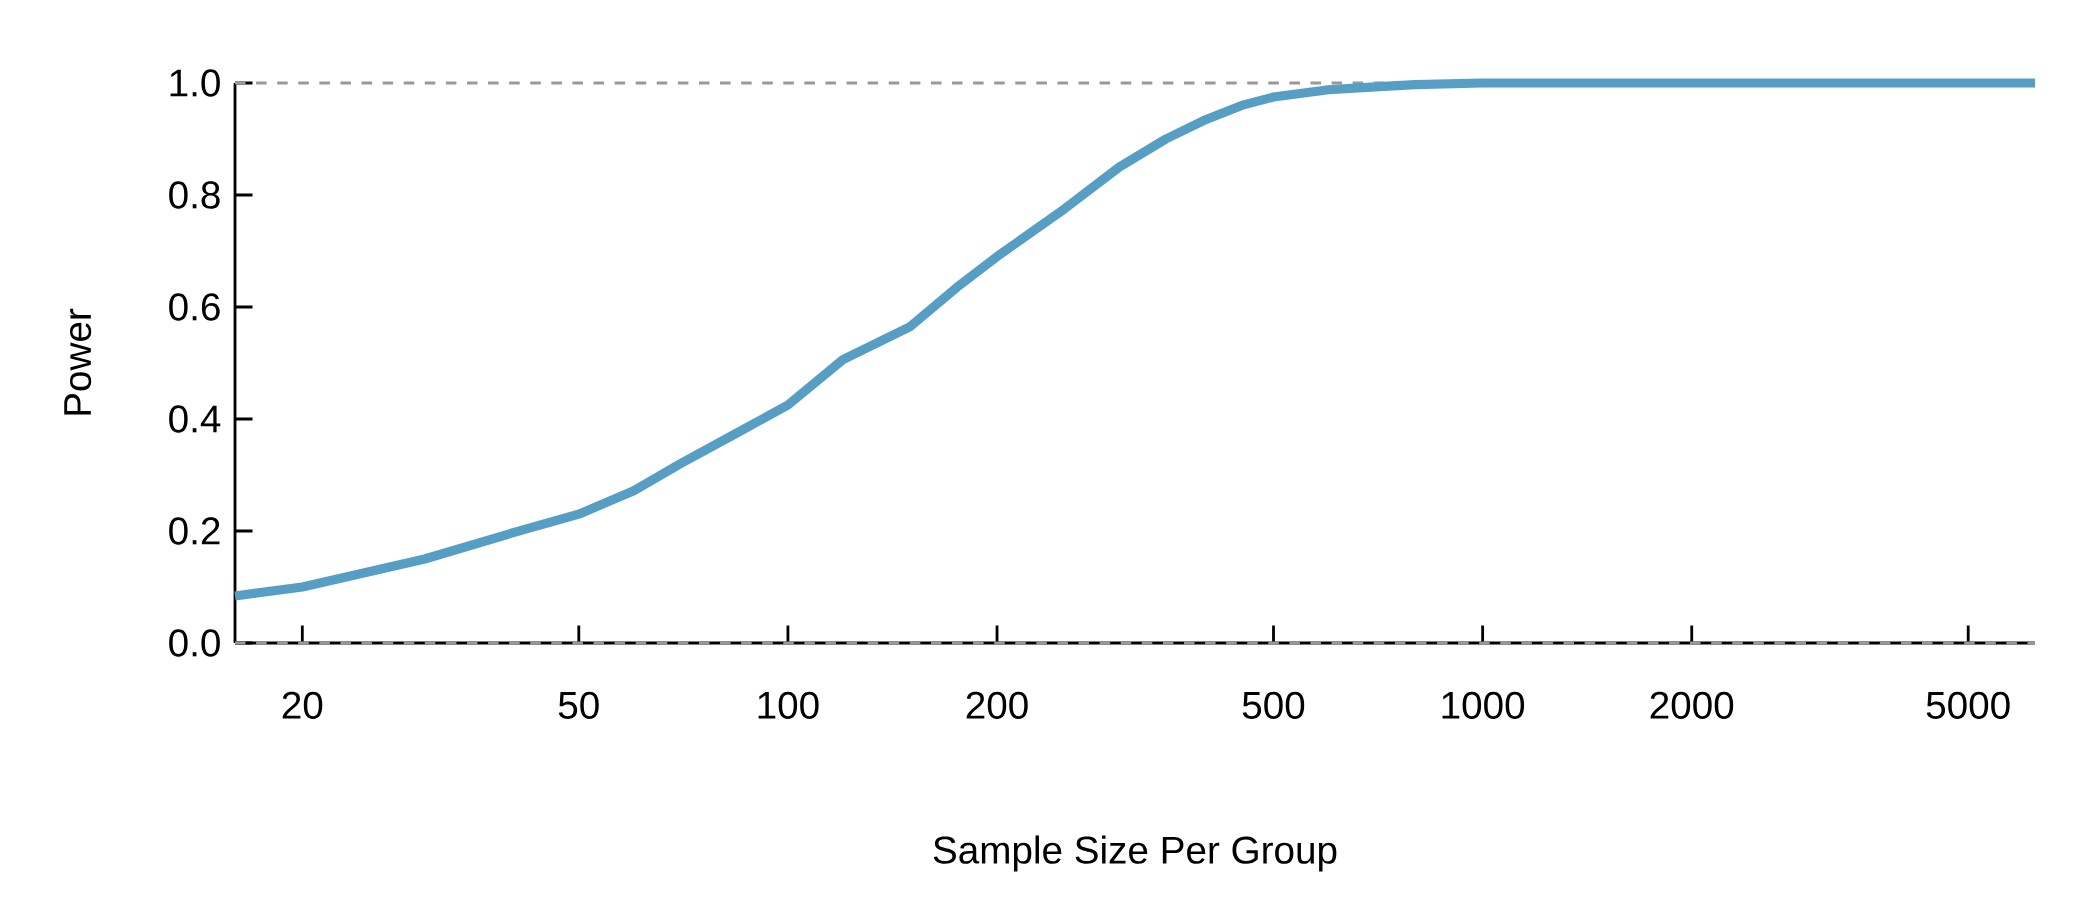 The image size is (2100, 900). Describe the element at coordinates (194, 531) in the screenshot. I see `y-tick-label: 0.2` at that location.